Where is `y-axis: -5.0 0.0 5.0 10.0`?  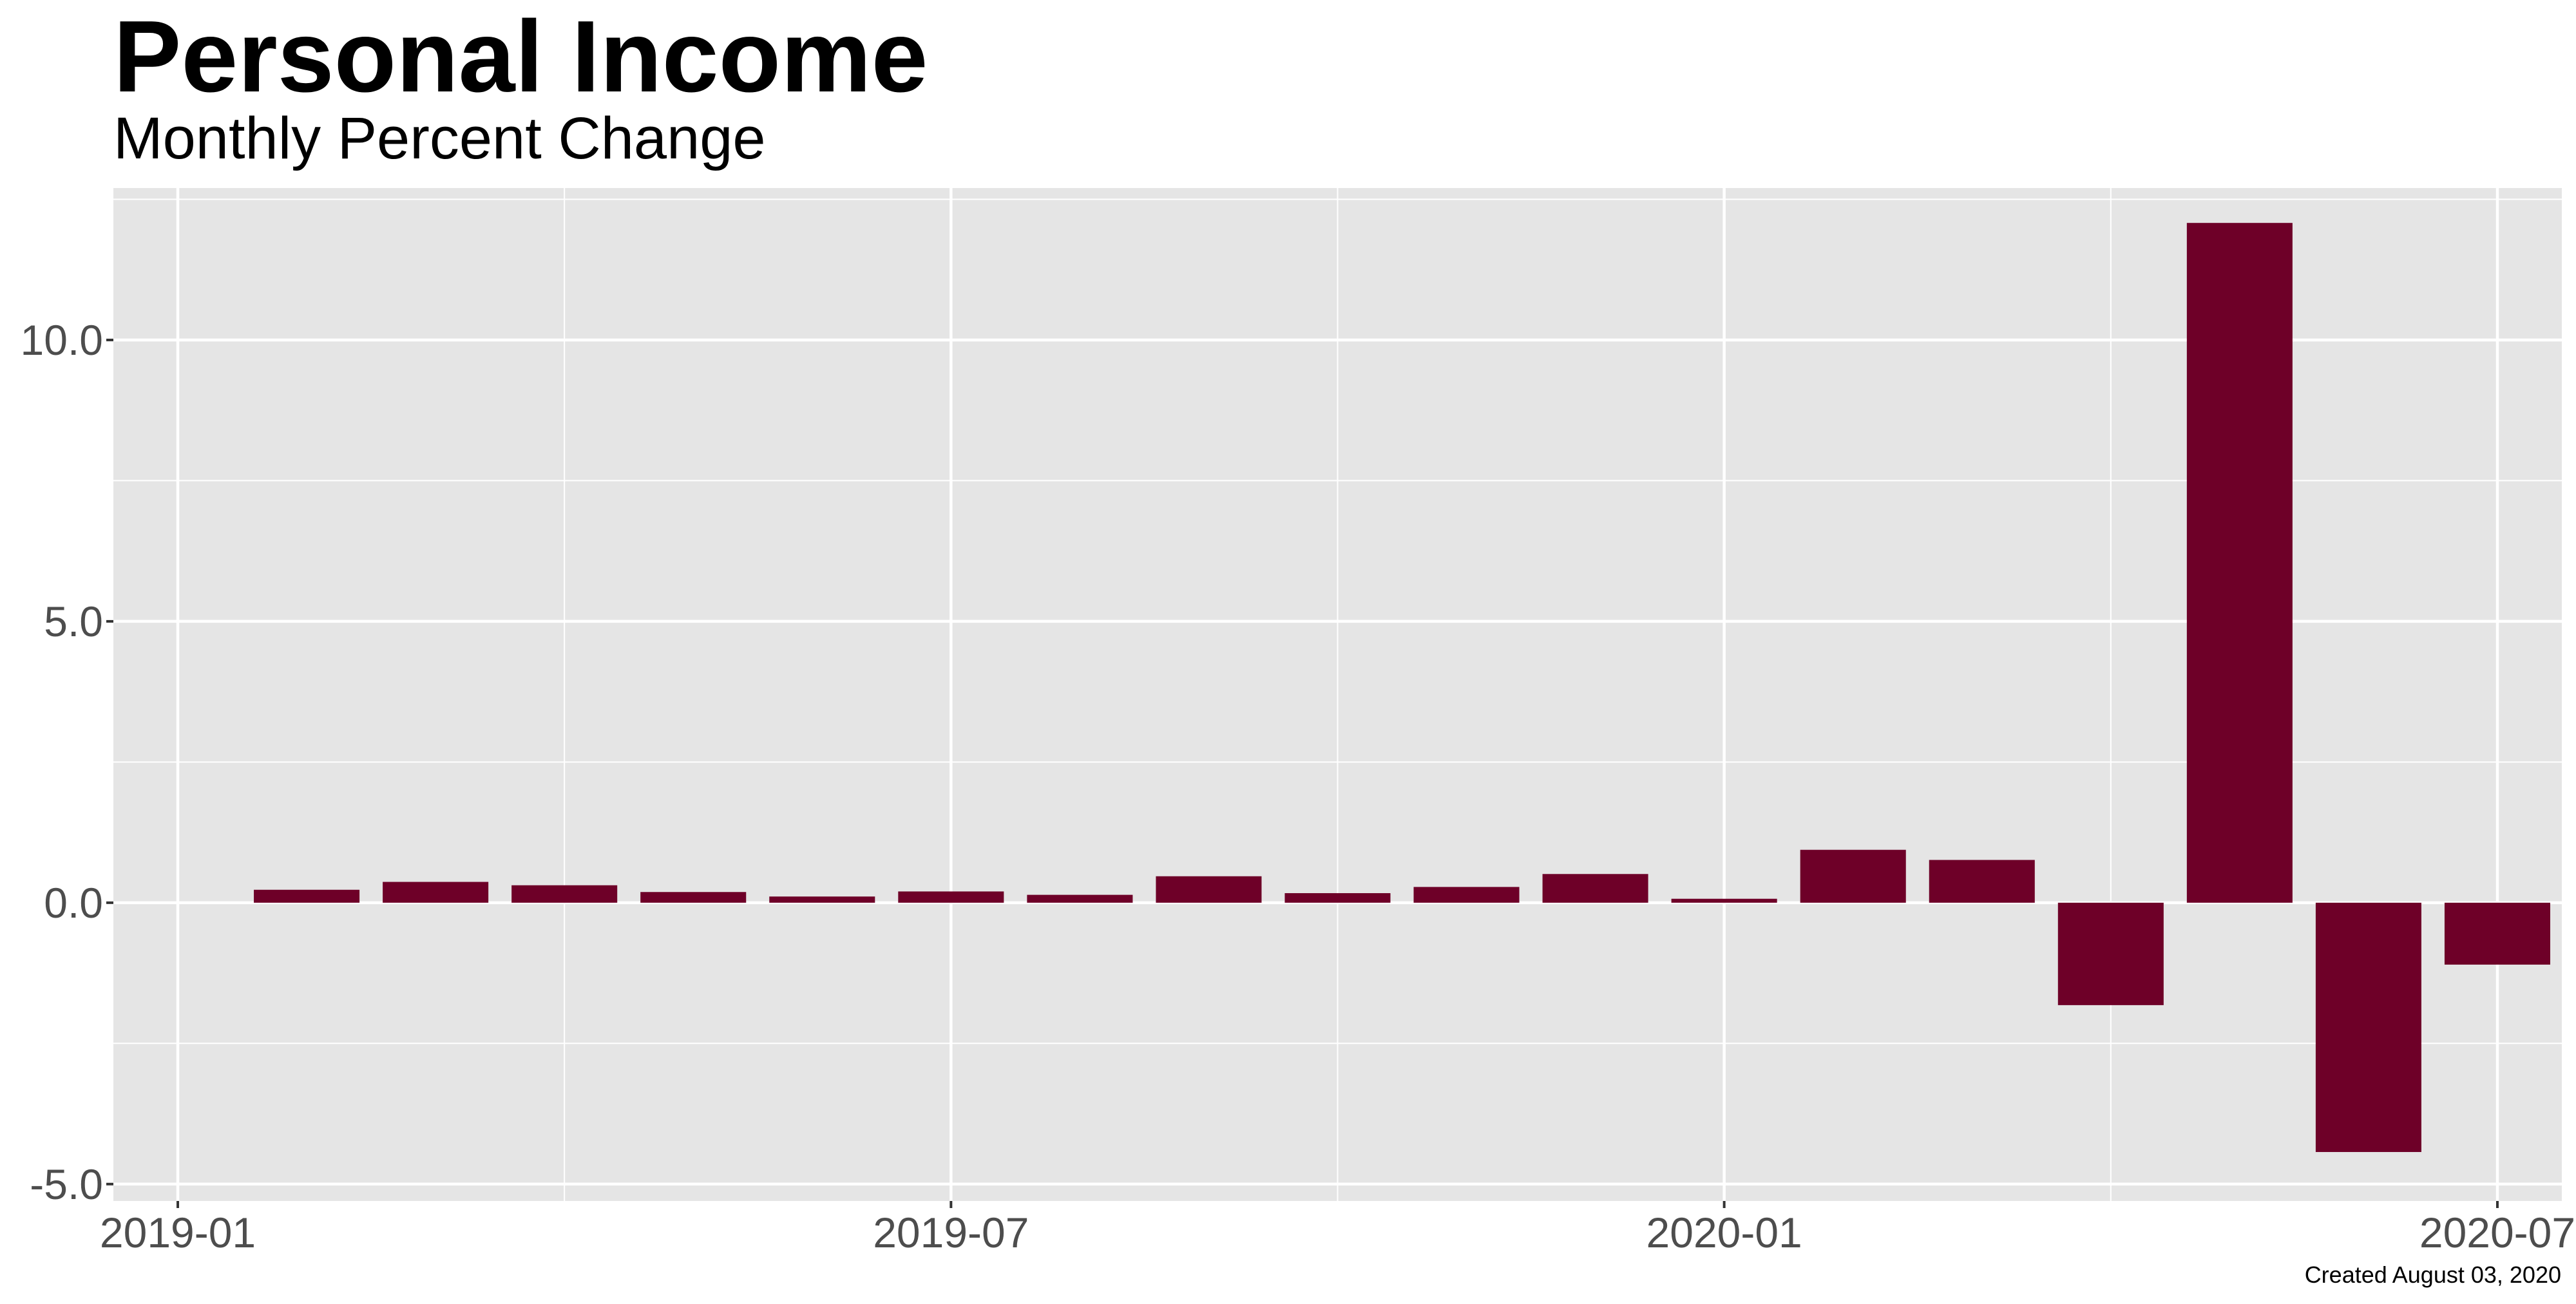 y-axis: -5.0 0.0 5.0 10.0 is located at coordinates (67, 762).